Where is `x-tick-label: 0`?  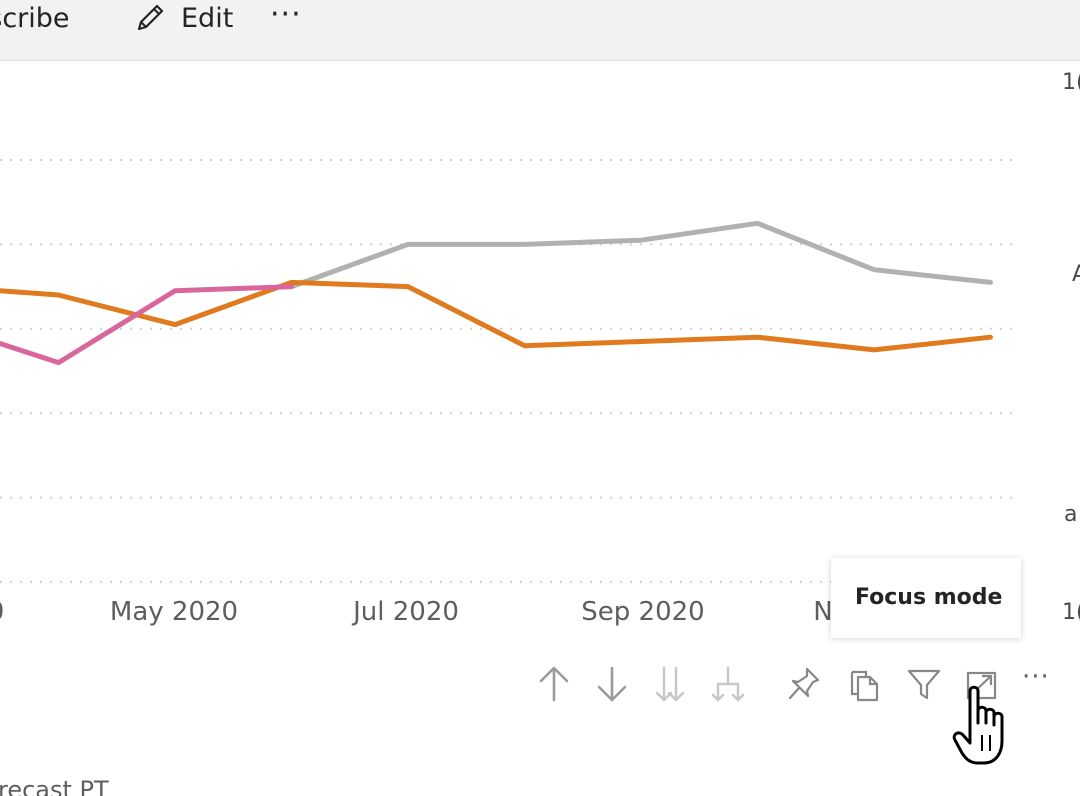 x-tick-label: 0 is located at coordinates (2, 612).